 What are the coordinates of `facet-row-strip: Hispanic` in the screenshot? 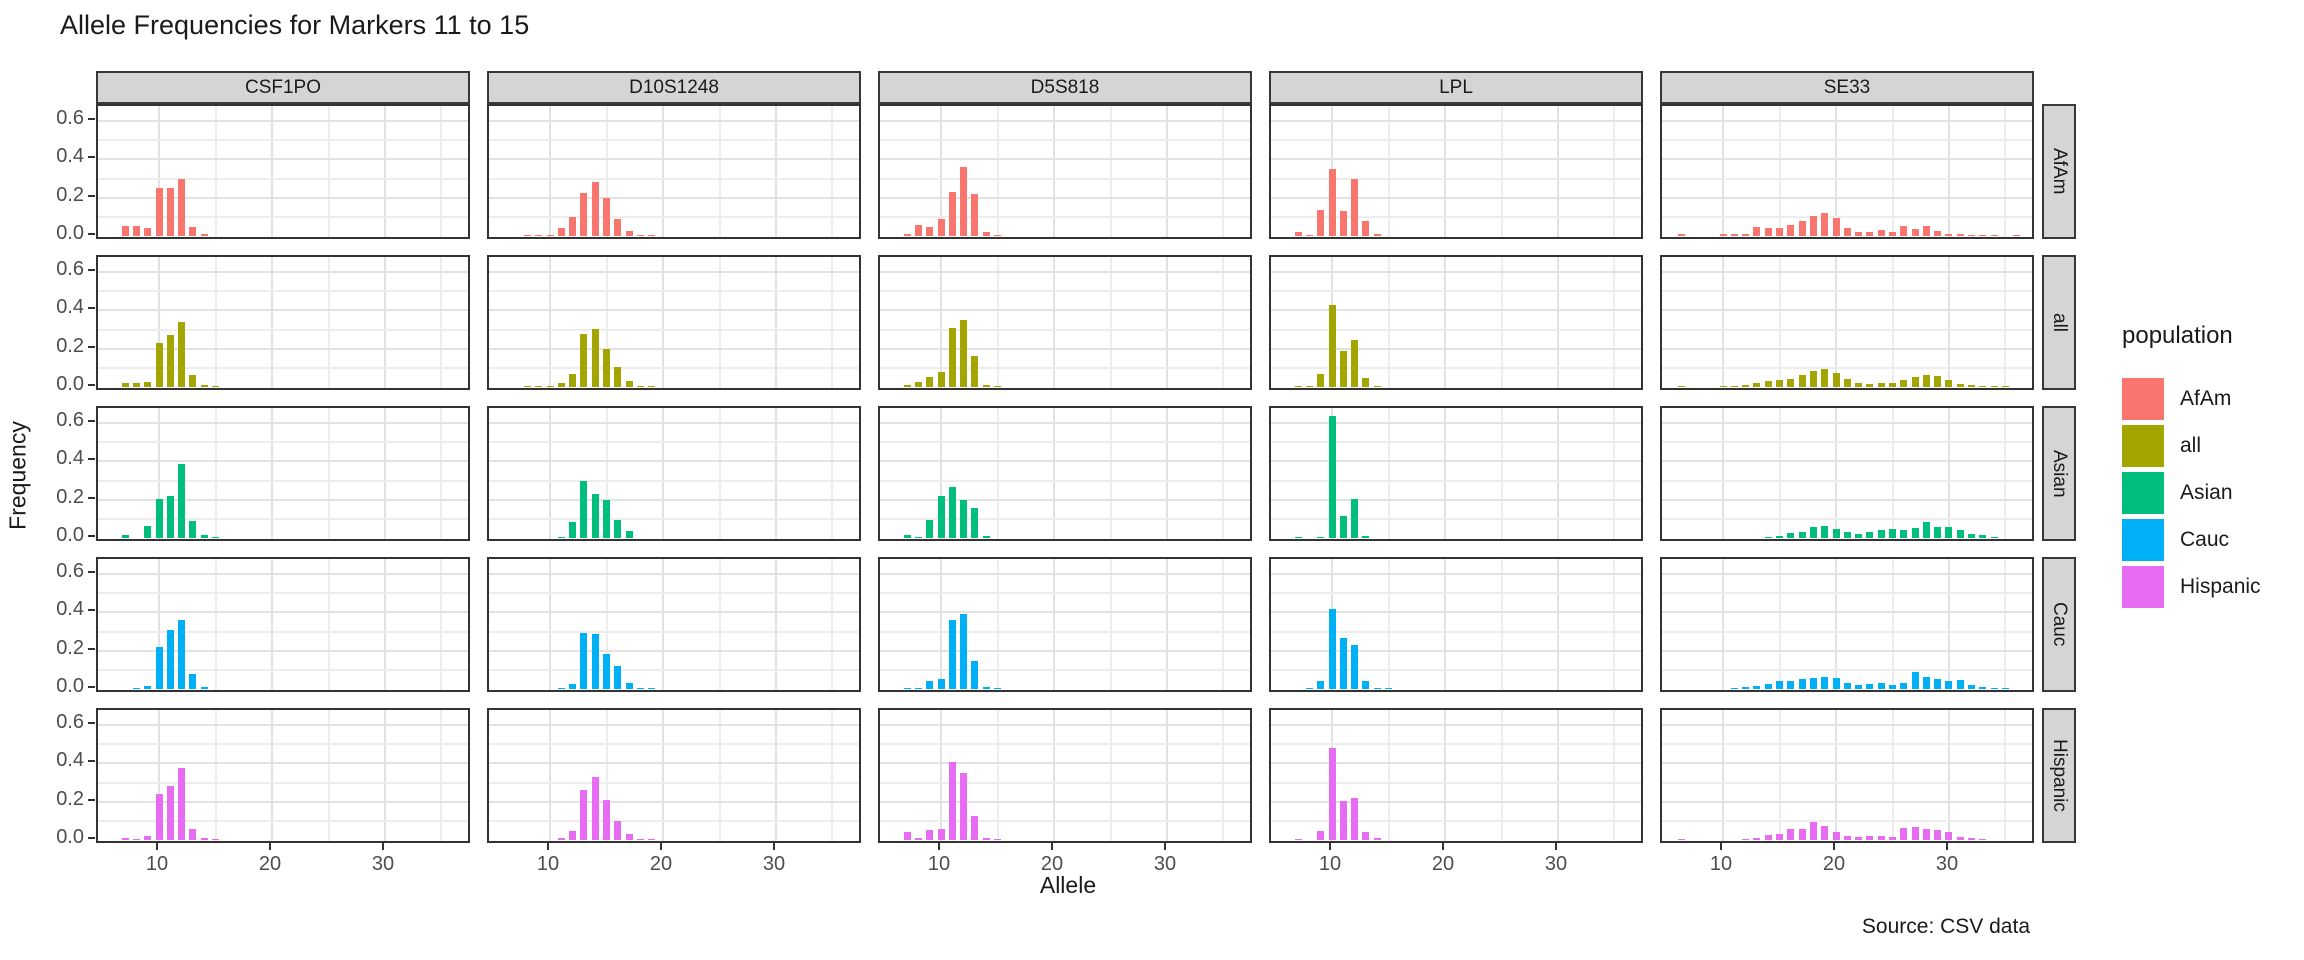 It's located at (2059, 775).